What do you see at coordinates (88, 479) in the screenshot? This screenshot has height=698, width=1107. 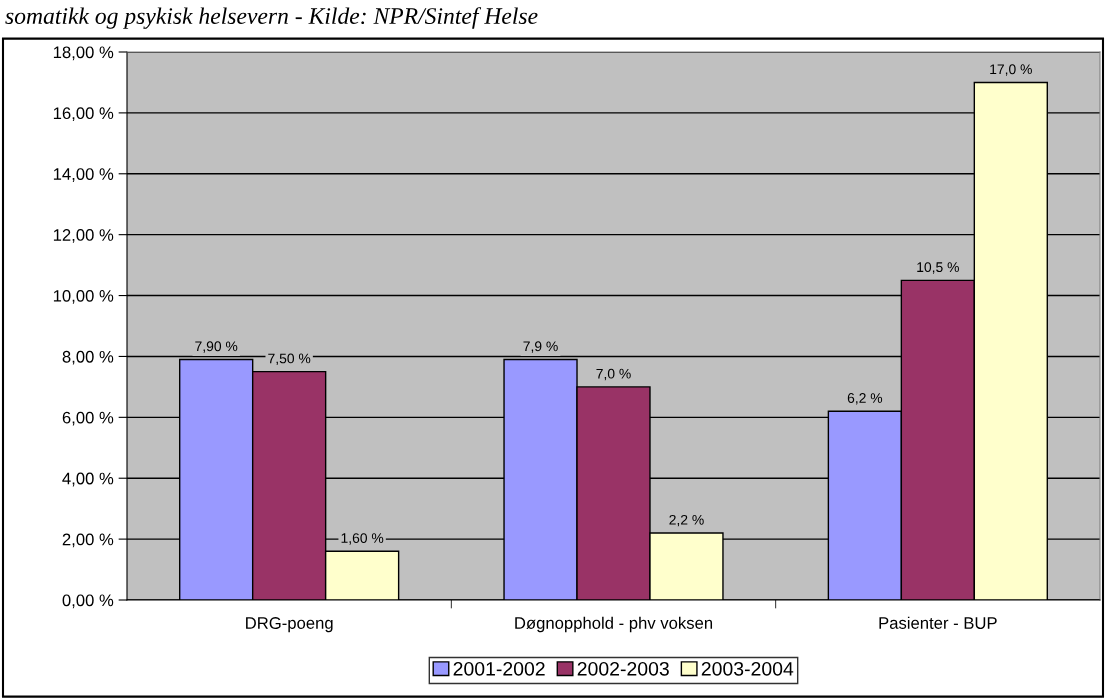 I see `y-tick-label: 4,00 %` at bounding box center [88, 479].